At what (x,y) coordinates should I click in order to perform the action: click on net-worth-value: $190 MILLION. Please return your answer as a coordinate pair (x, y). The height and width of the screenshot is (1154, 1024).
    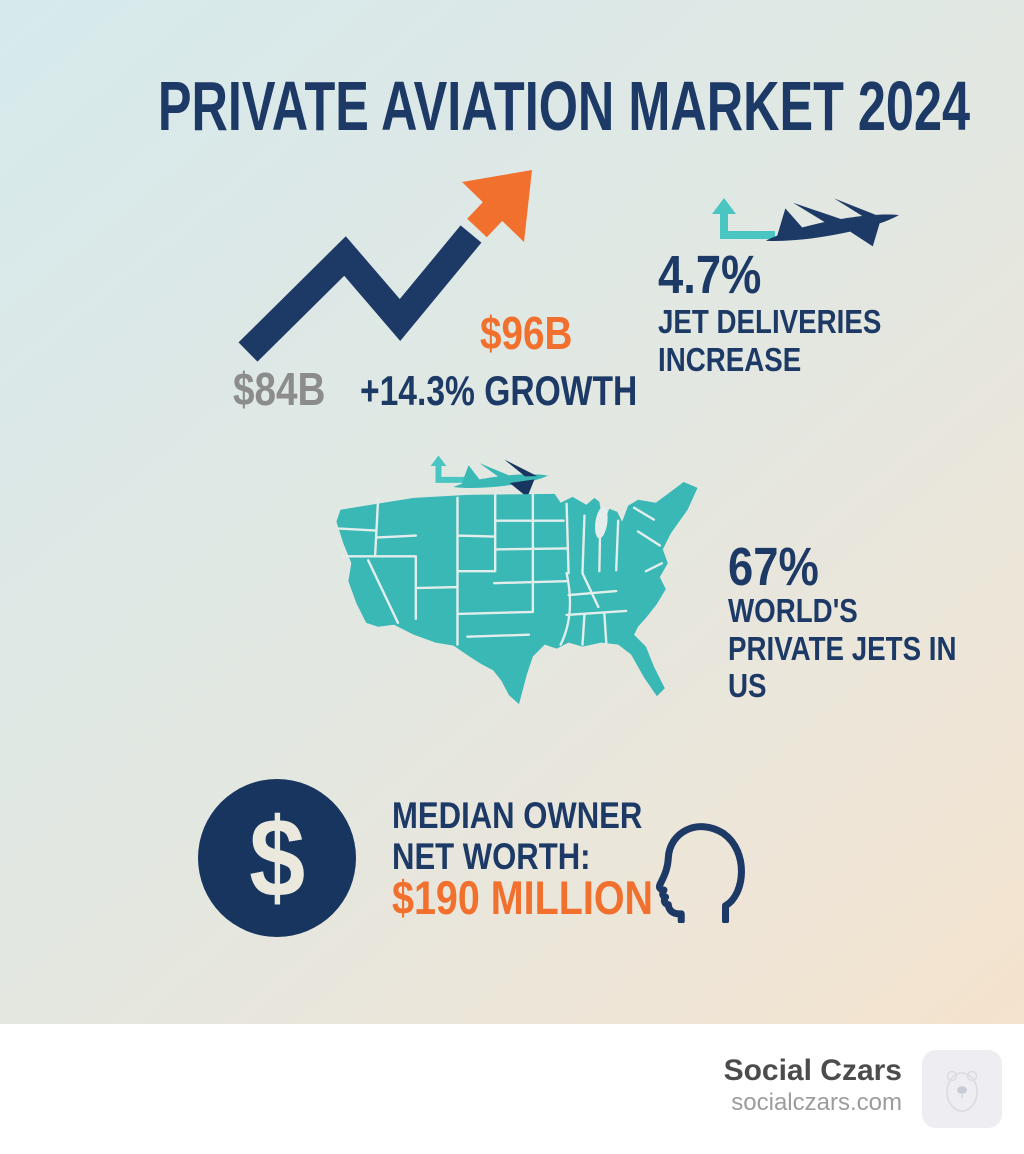
    Looking at the image, I should click on (523, 897).